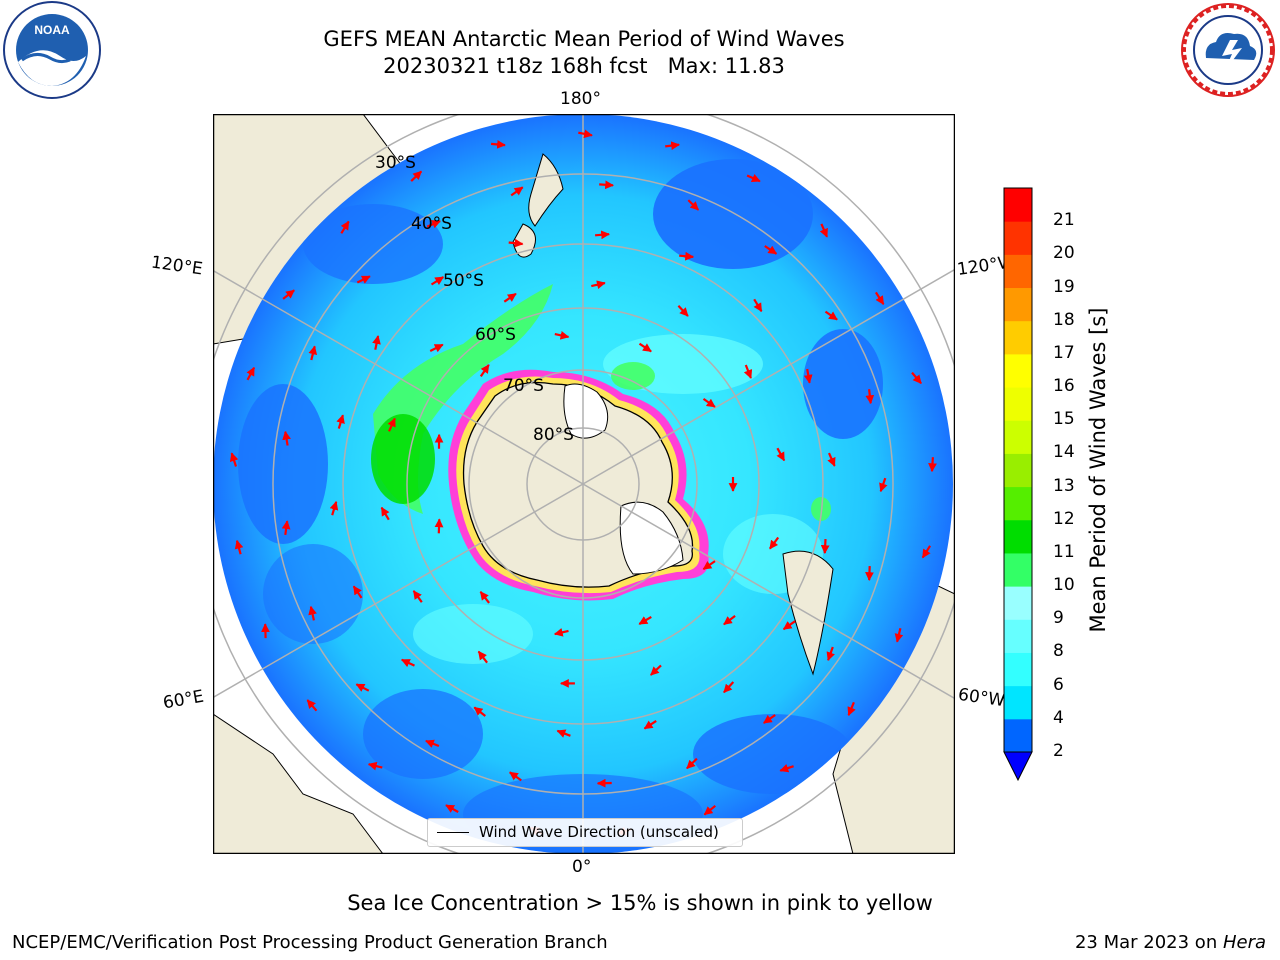 The image size is (1280, 960). What do you see at coordinates (1058, 751) in the screenshot?
I see `colorbar-tick-label: 2` at bounding box center [1058, 751].